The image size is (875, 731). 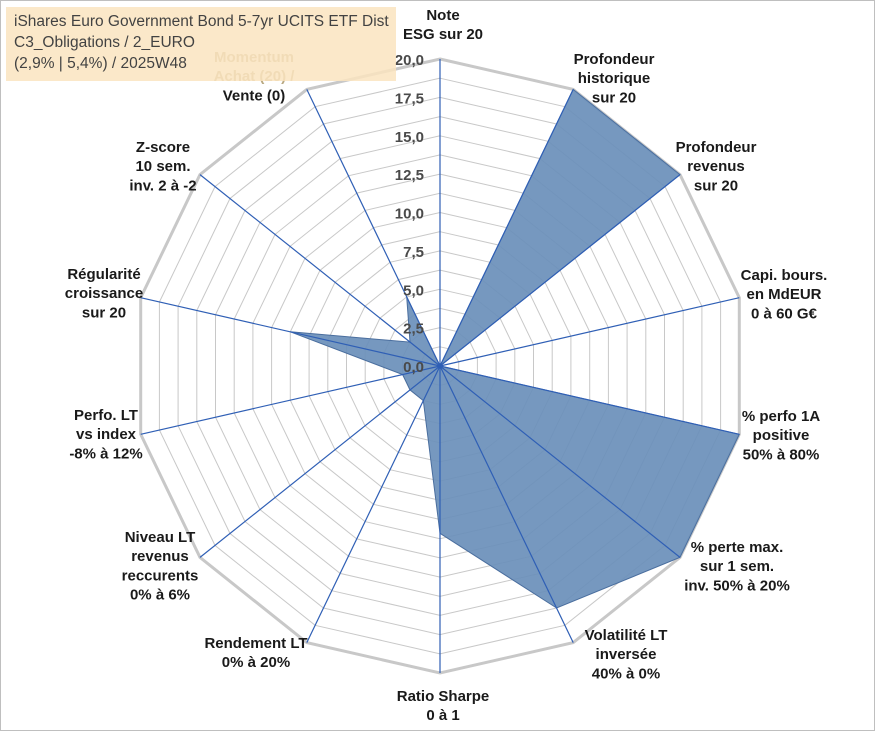 What do you see at coordinates (413, 367) in the screenshot?
I see `tick-label: 0,0` at bounding box center [413, 367].